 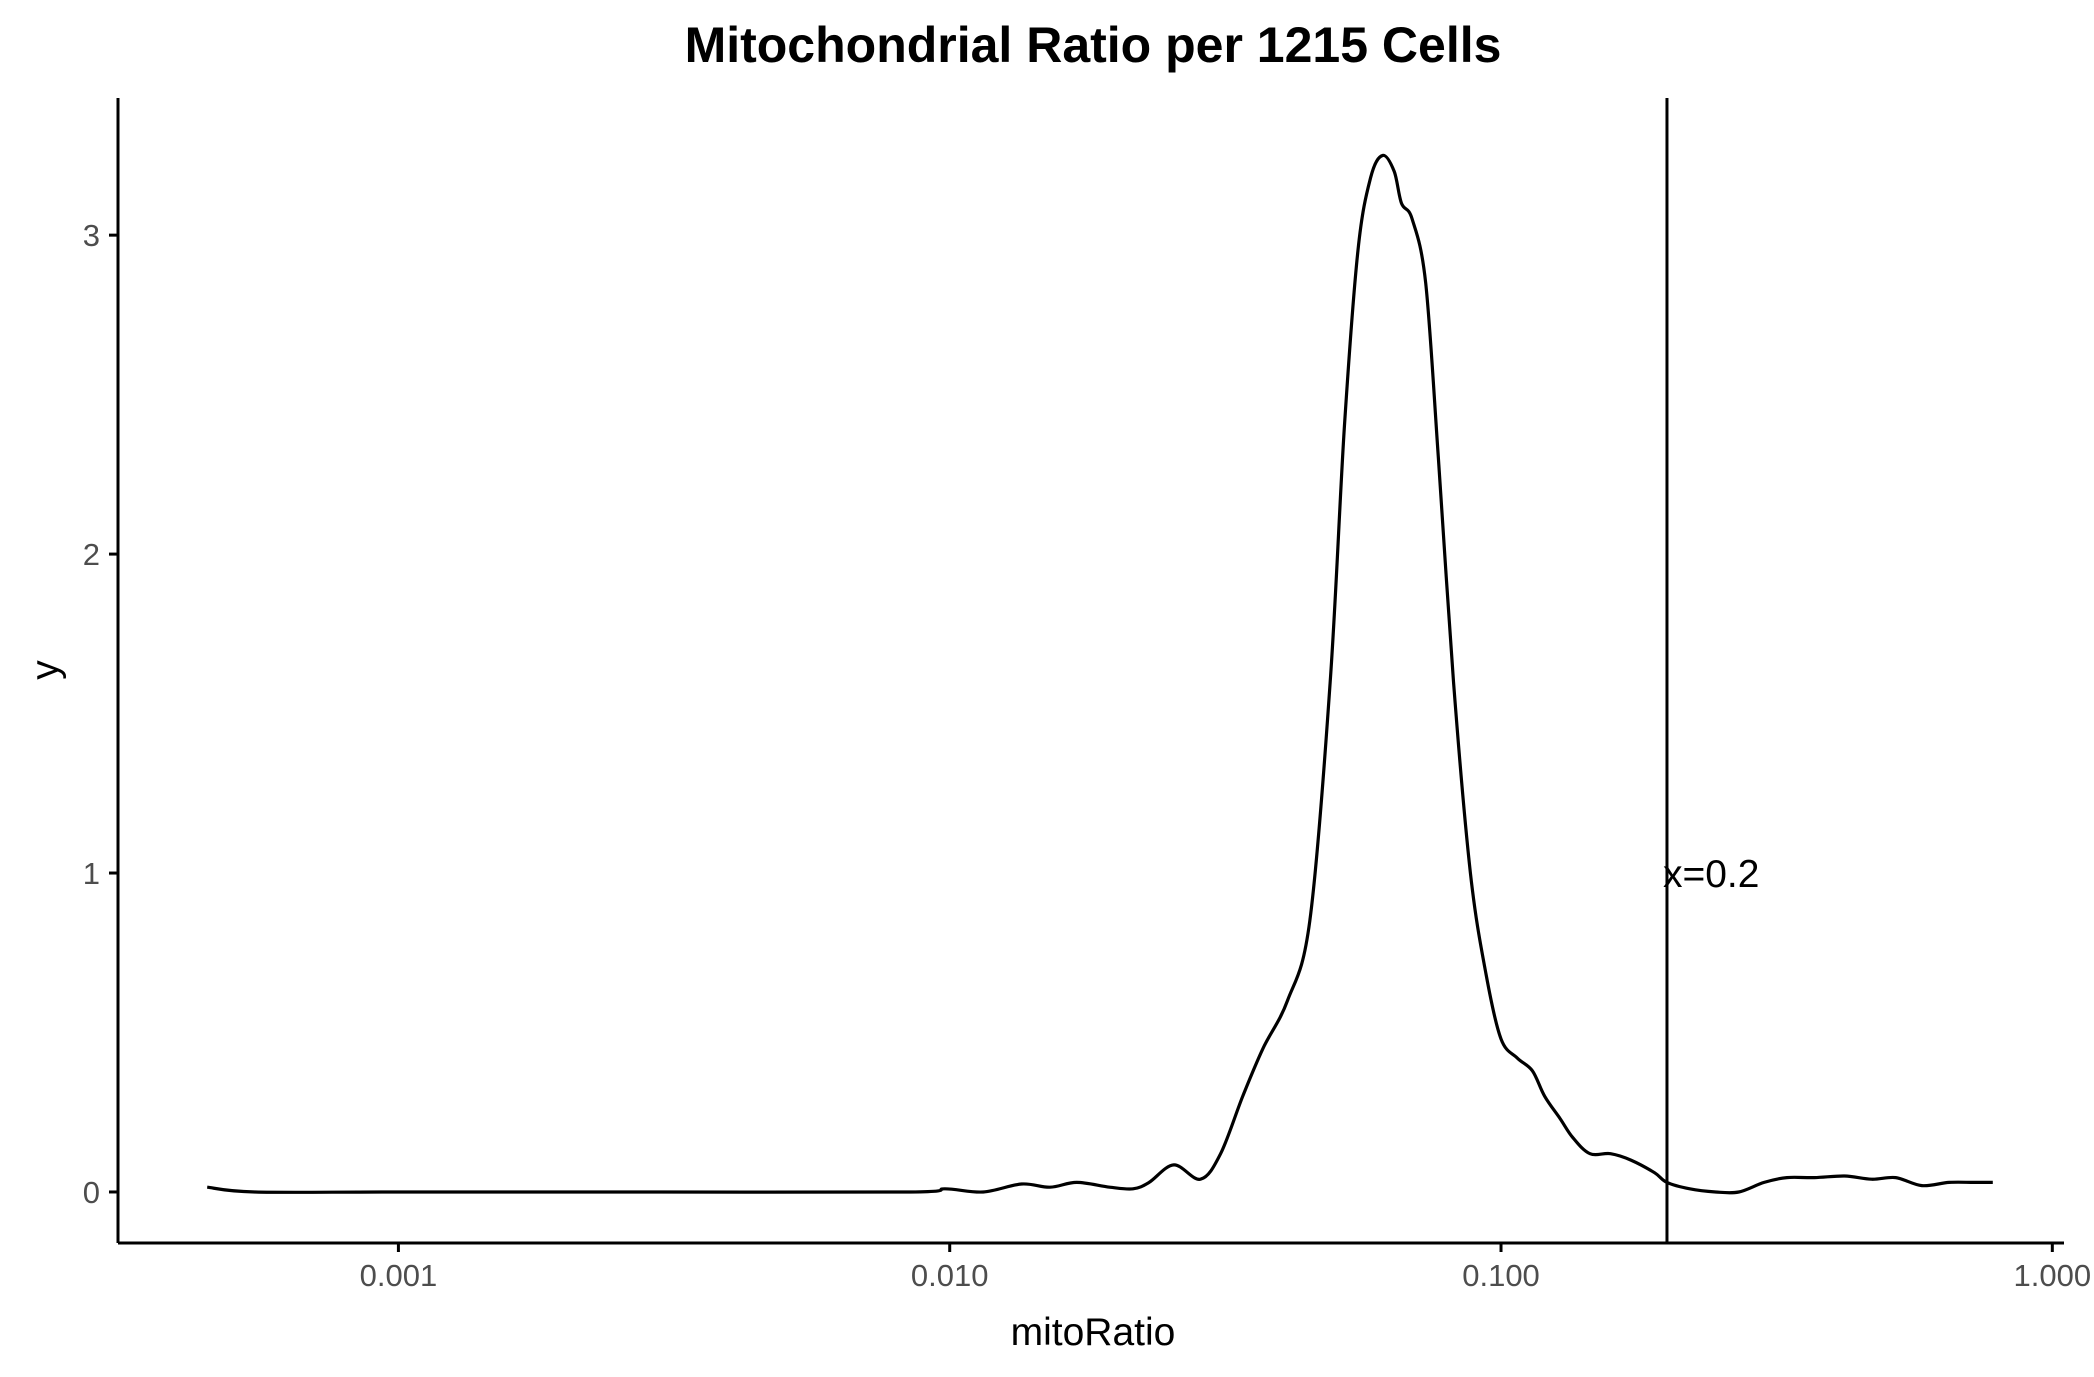 I want to click on x-axis-ticks: 0.001 0.010 0.100 1.000, so click(x=1225, y=1268).